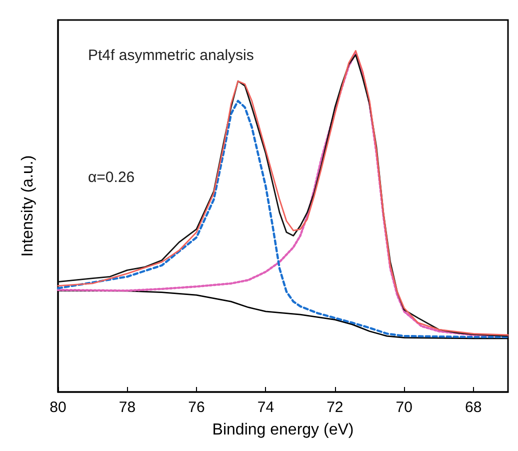 This screenshot has width=518, height=451. What do you see at coordinates (171, 55) in the screenshot?
I see `annotation: Pt4f asymmetric analysis` at bounding box center [171, 55].